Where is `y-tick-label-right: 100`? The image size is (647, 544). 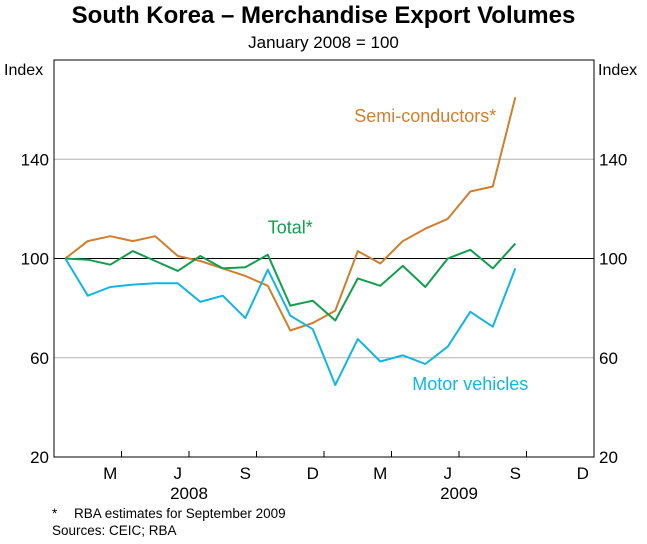
y-tick-label-right: 100 is located at coordinates (613, 259).